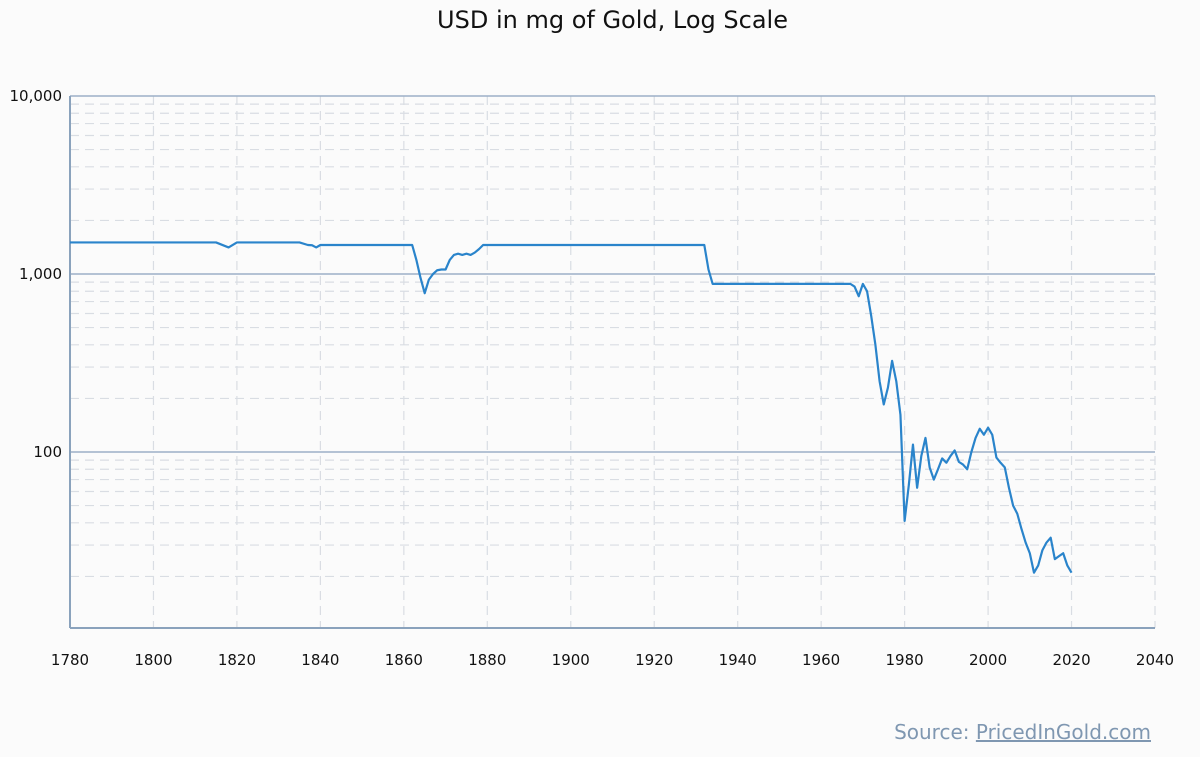 This screenshot has width=1200, height=757. Describe the element at coordinates (487, 660) in the screenshot. I see `x-tick-label: 1880` at that location.